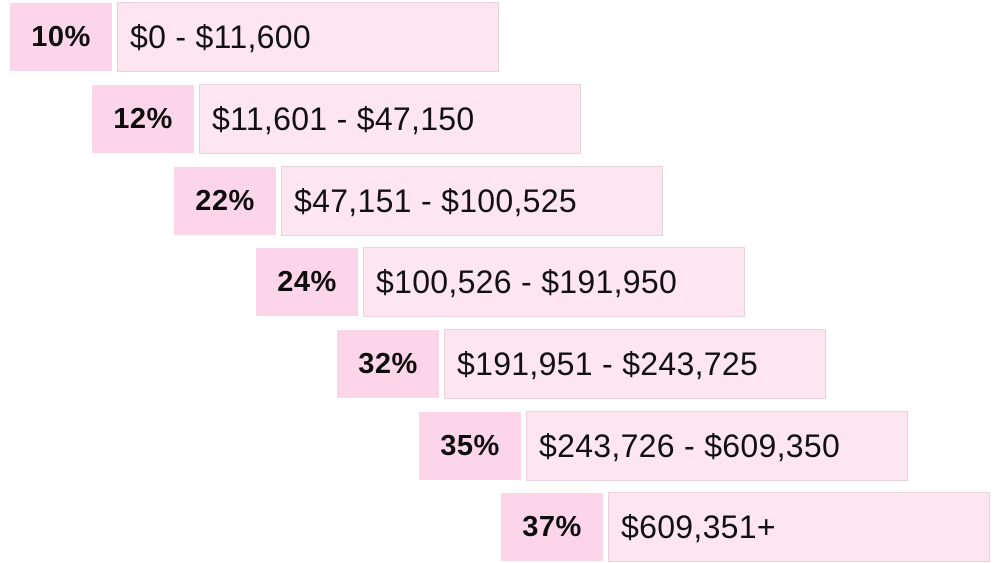 This screenshot has width=1000, height=563. What do you see at coordinates (717, 446) in the screenshot?
I see `income-range: $243,726 - $609,350` at bounding box center [717, 446].